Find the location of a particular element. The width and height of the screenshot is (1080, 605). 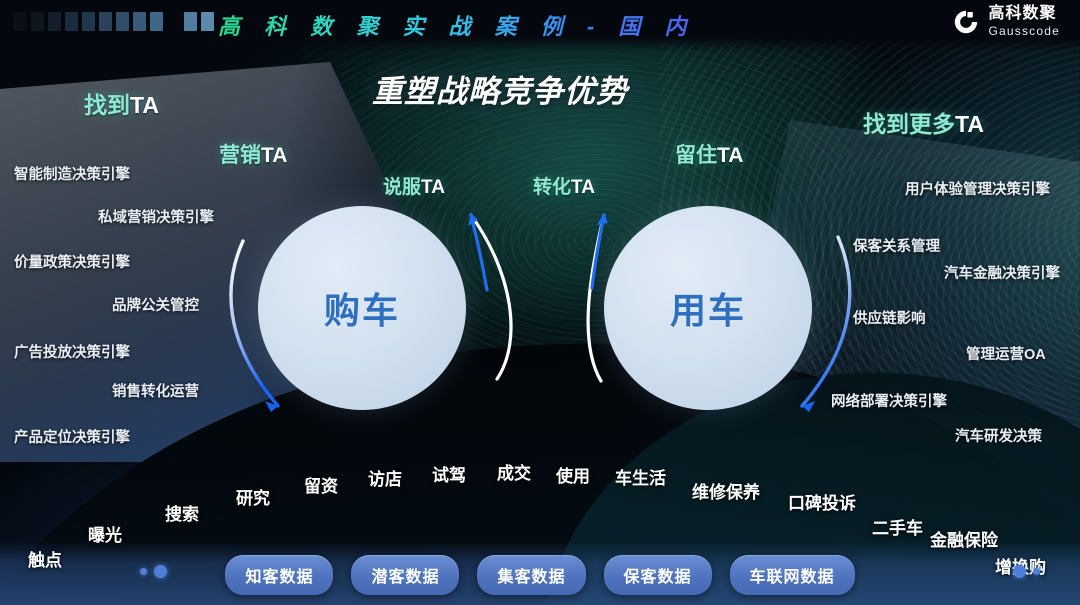

engine-label-right-4: 供应链影响 is located at coordinates (889, 319).